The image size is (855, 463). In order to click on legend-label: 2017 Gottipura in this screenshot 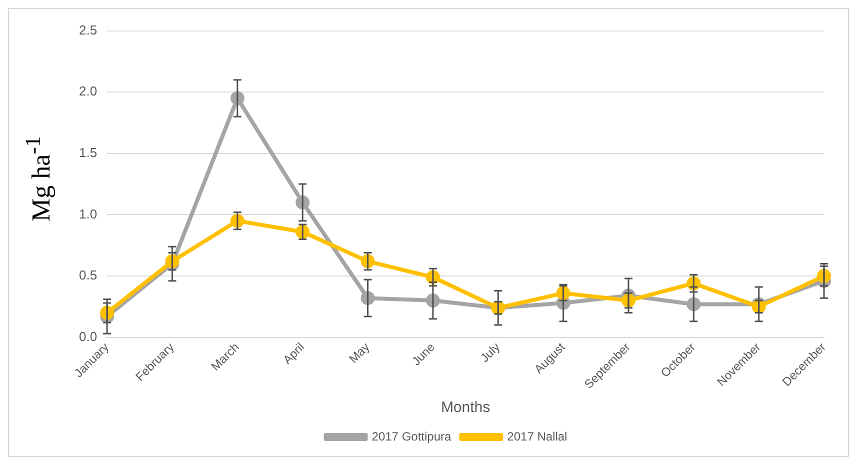, I will do `click(412, 436)`.